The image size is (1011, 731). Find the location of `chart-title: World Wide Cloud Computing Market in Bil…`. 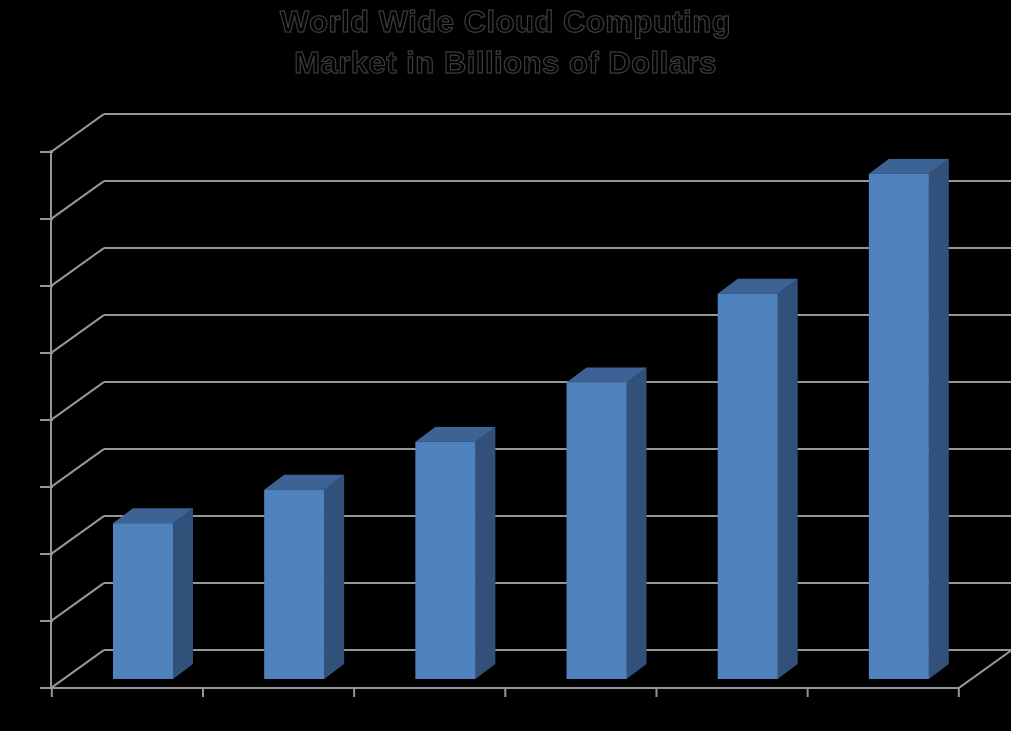

chart-title: World Wide Cloud Computing Market in Bil… is located at coordinates (505, 42).